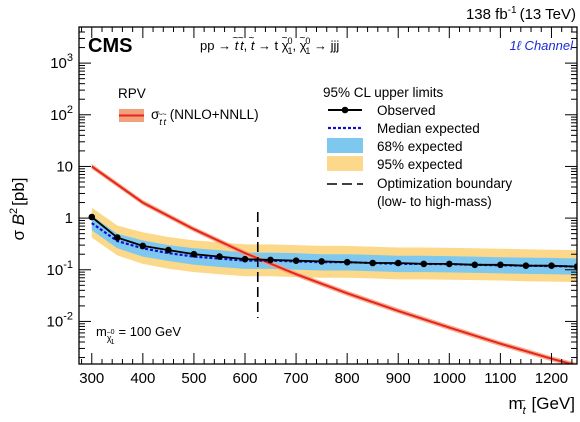 The image size is (580, 422). Describe the element at coordinates (69, 218) in the screenshot. I see `y-tick-label: 1` at that location.